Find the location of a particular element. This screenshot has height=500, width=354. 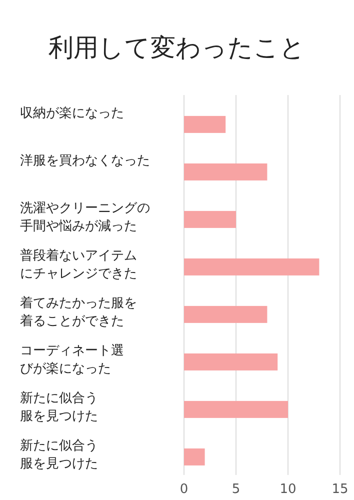

y-tick-label: 収納が楽になった is located at coordinates (72, 113).